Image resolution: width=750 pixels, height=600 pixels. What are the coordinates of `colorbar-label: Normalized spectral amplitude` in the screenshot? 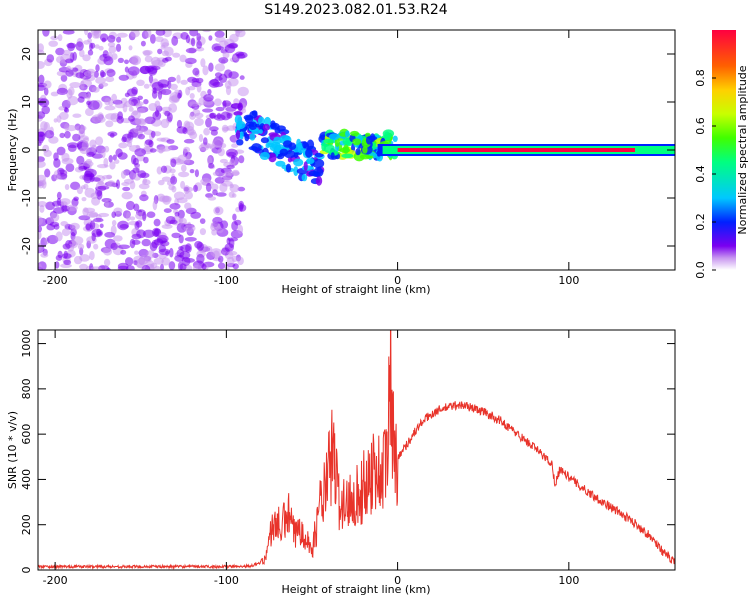 It's located at (742, 149).